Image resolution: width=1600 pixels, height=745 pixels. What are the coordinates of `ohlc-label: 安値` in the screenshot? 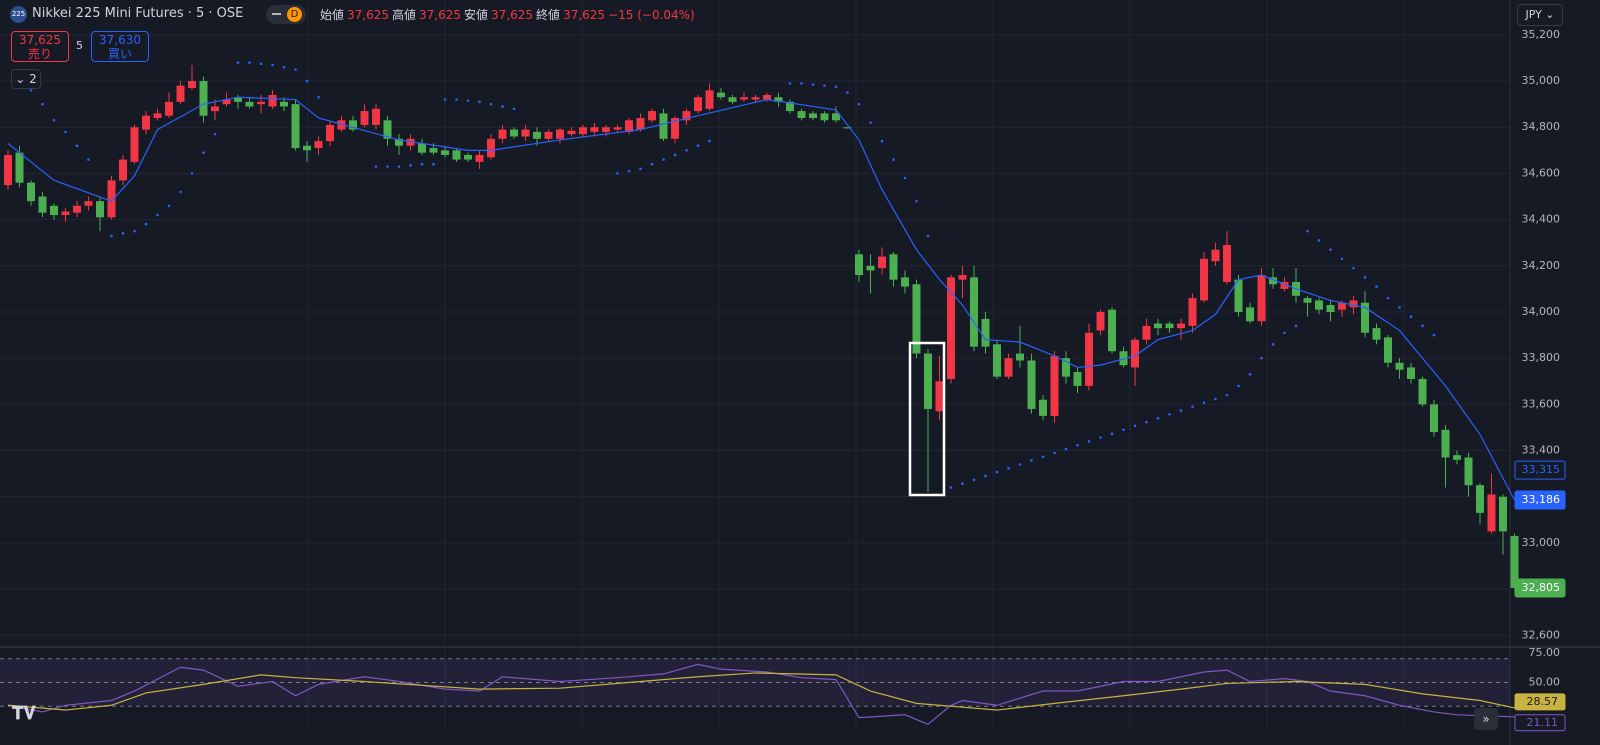 It's located at (476, 15).